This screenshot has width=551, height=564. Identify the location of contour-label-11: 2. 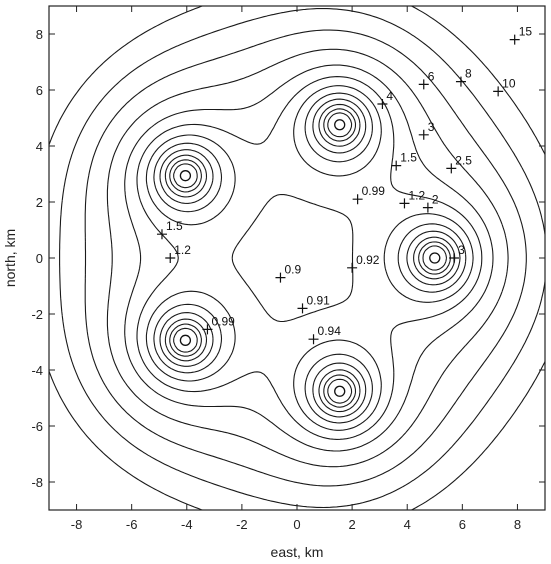
(435, 200).